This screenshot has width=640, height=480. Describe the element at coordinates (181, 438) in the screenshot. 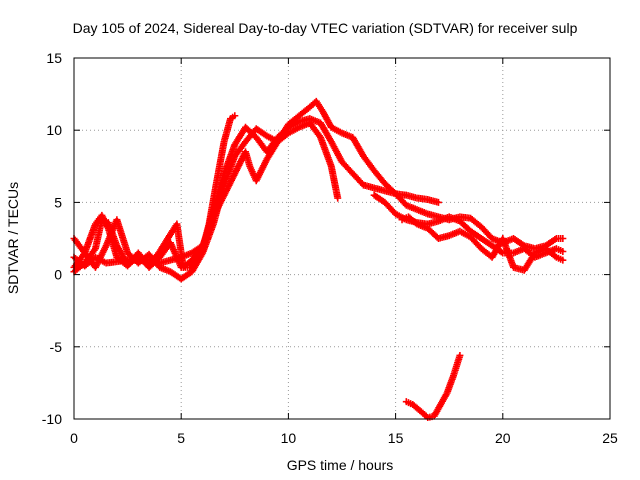

I see `x-tick-label: 5` at that location.